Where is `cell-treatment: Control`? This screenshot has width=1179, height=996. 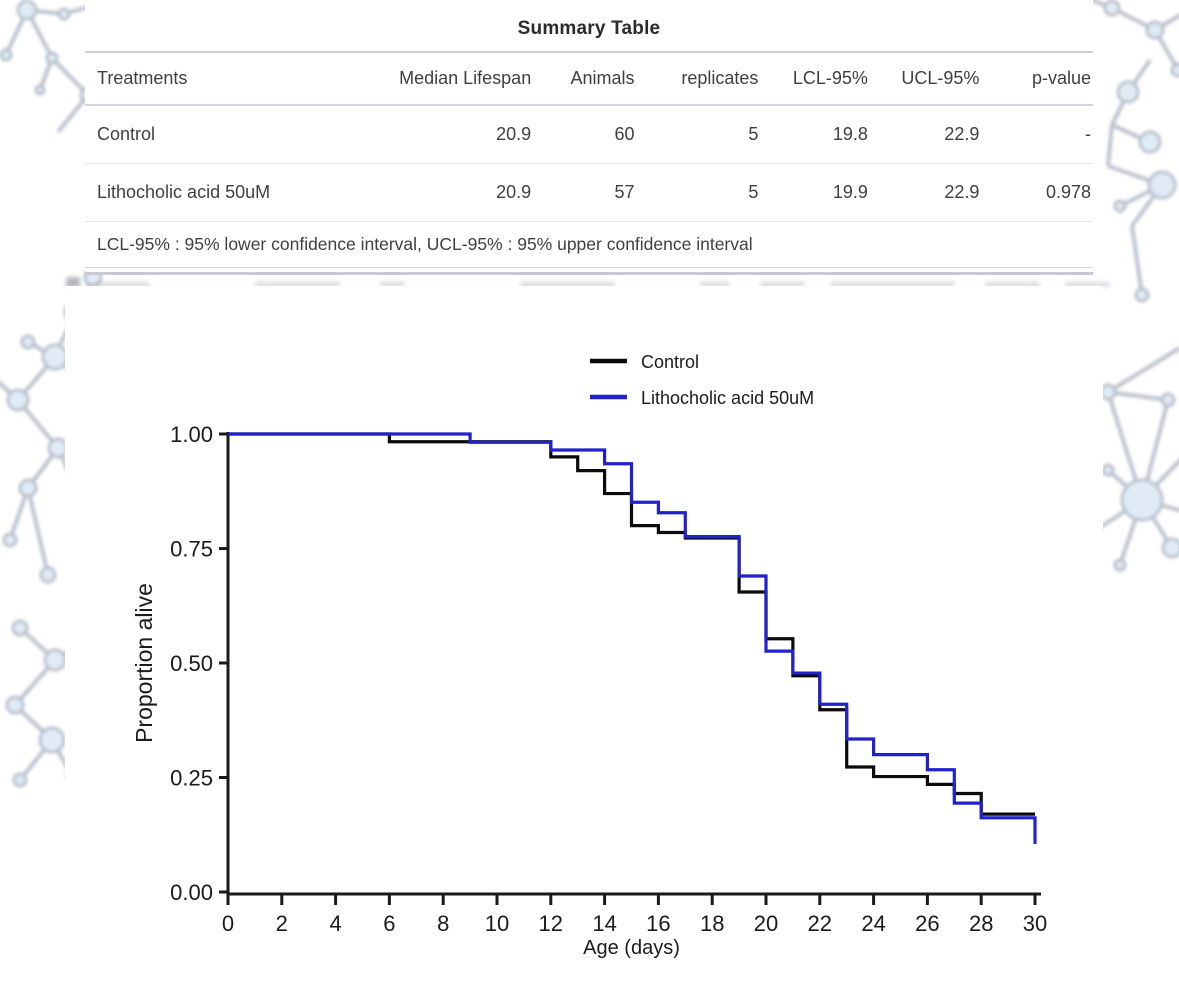
cell-treatment: Control is located at coordinates (215, 134).